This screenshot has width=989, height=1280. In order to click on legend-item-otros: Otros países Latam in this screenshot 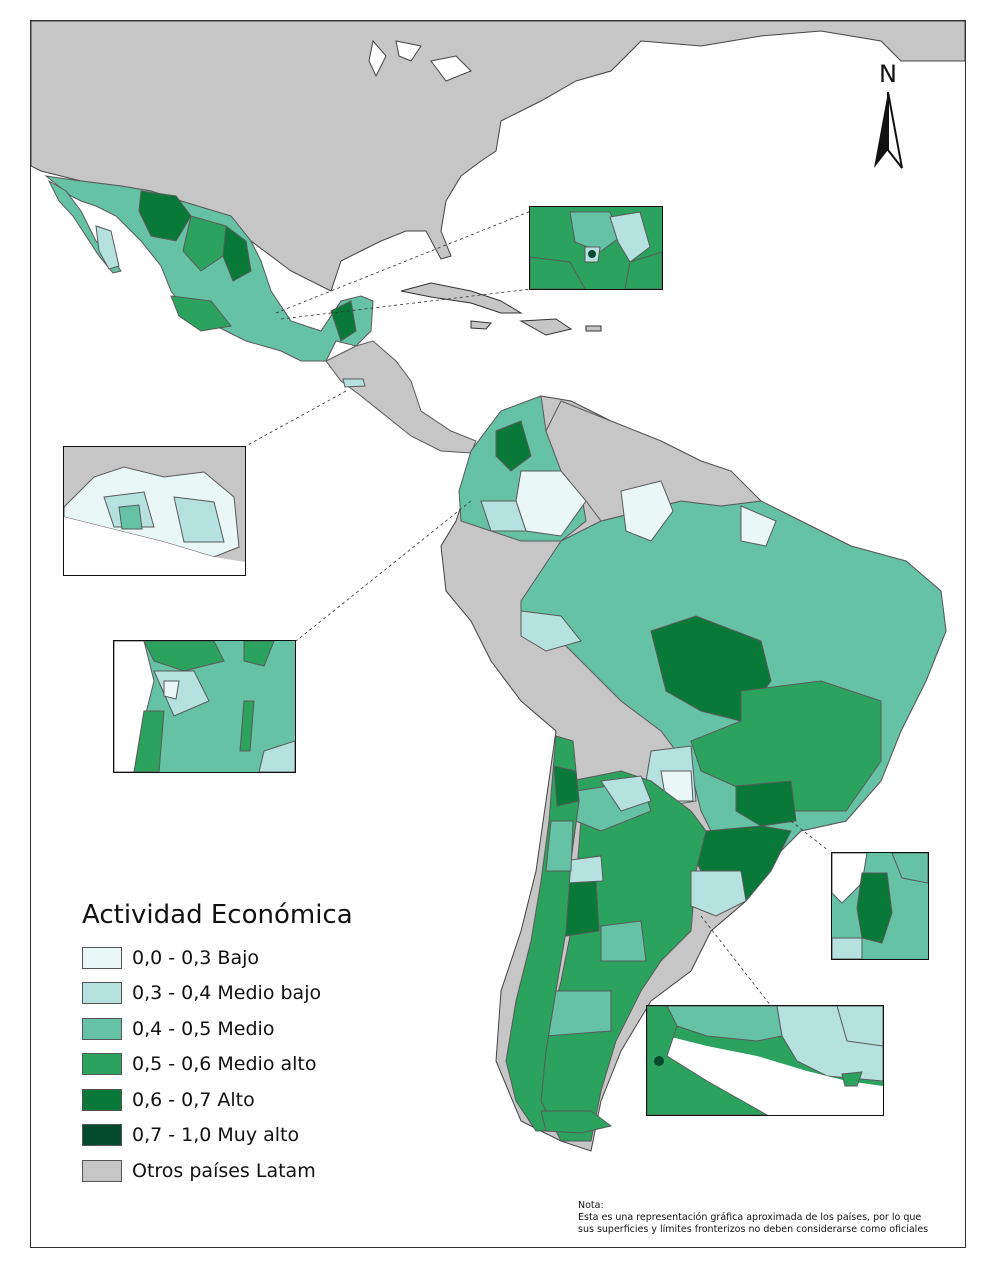, I will do `click(242, 1171)`.